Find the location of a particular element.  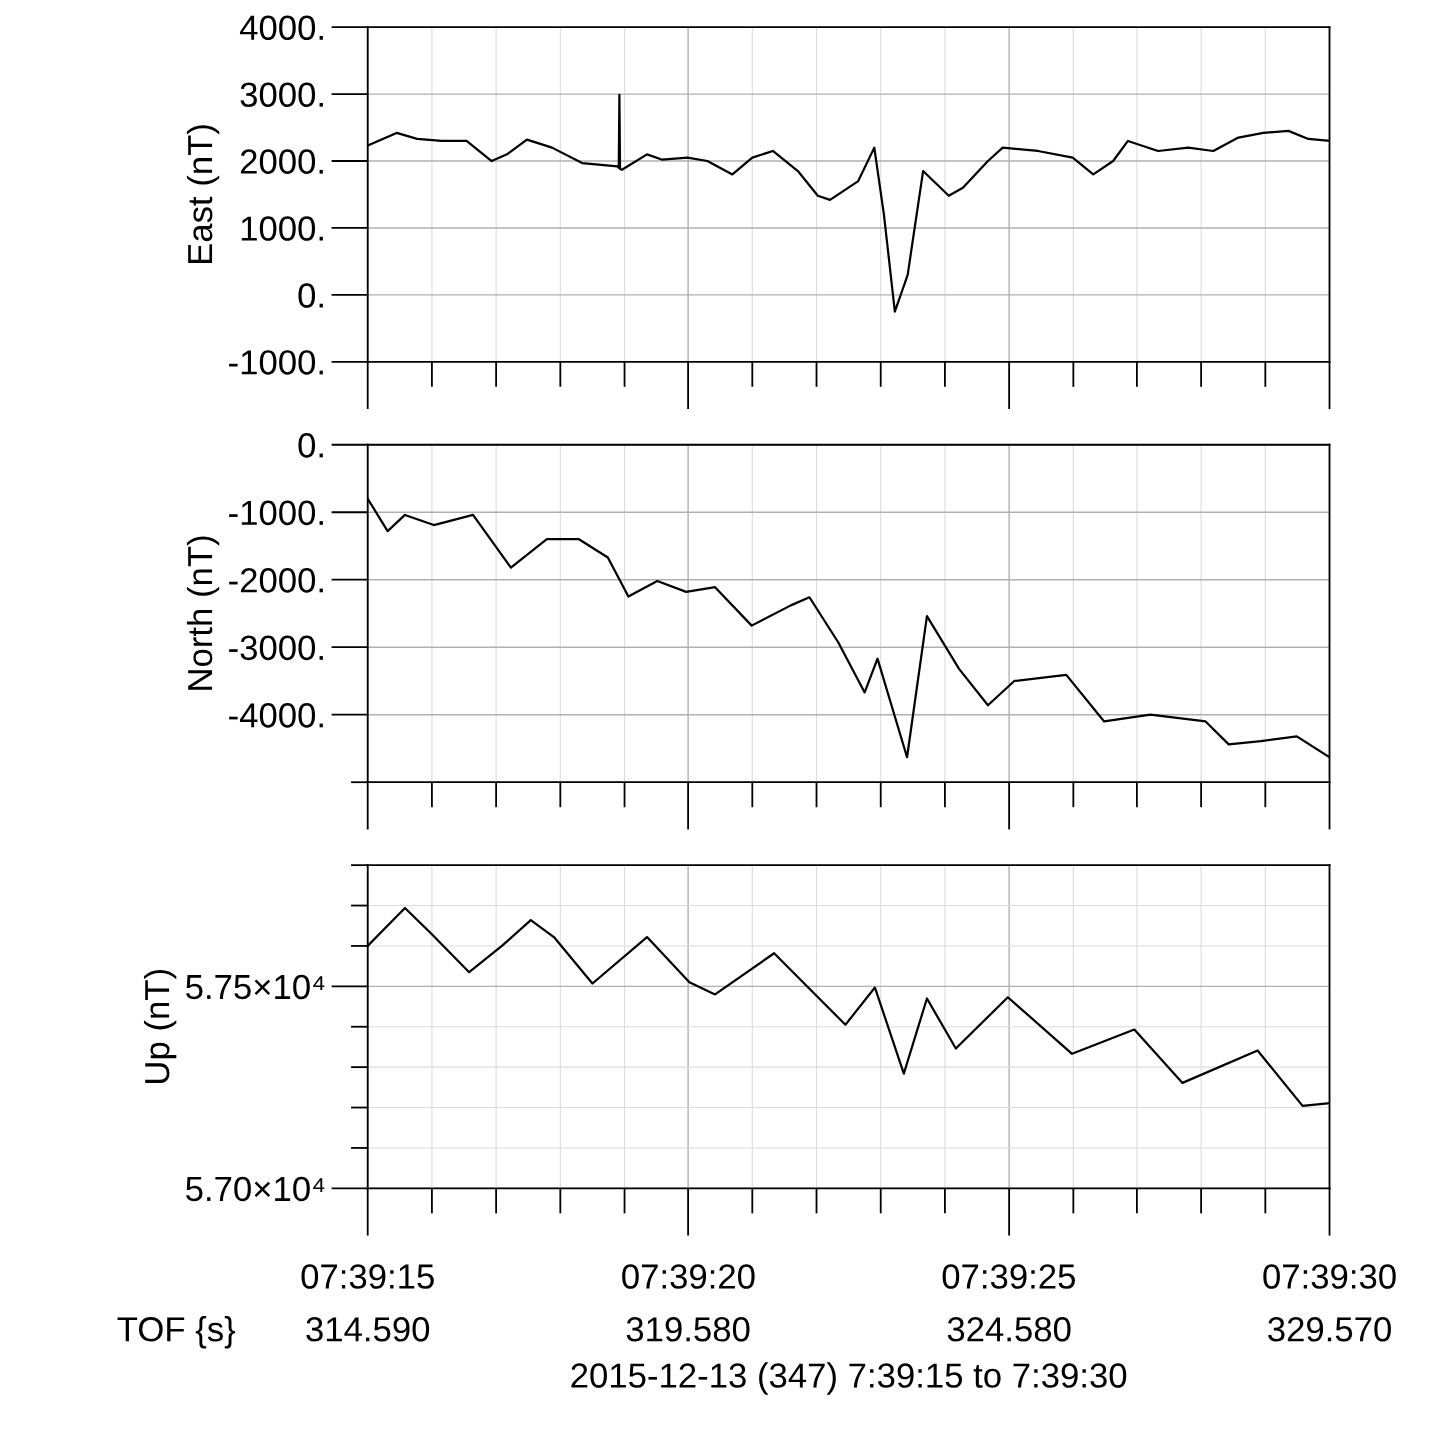

y-tick-label: 4000. is located at coordinates (281, 28).